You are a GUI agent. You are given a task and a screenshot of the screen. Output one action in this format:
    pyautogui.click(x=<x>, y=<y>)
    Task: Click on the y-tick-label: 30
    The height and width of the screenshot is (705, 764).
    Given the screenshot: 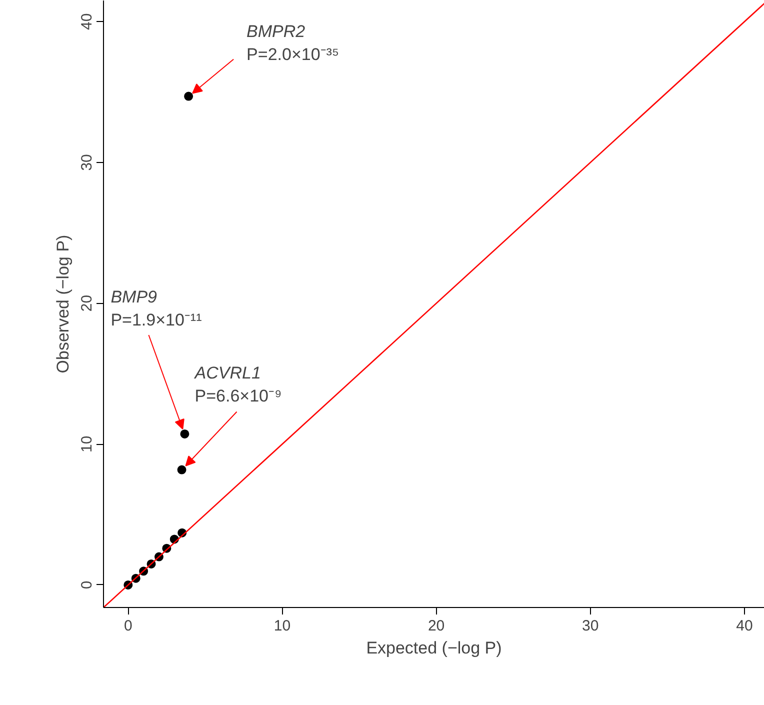 What is the action you would take?
    pyautogui.click(x=87, y=162)
    